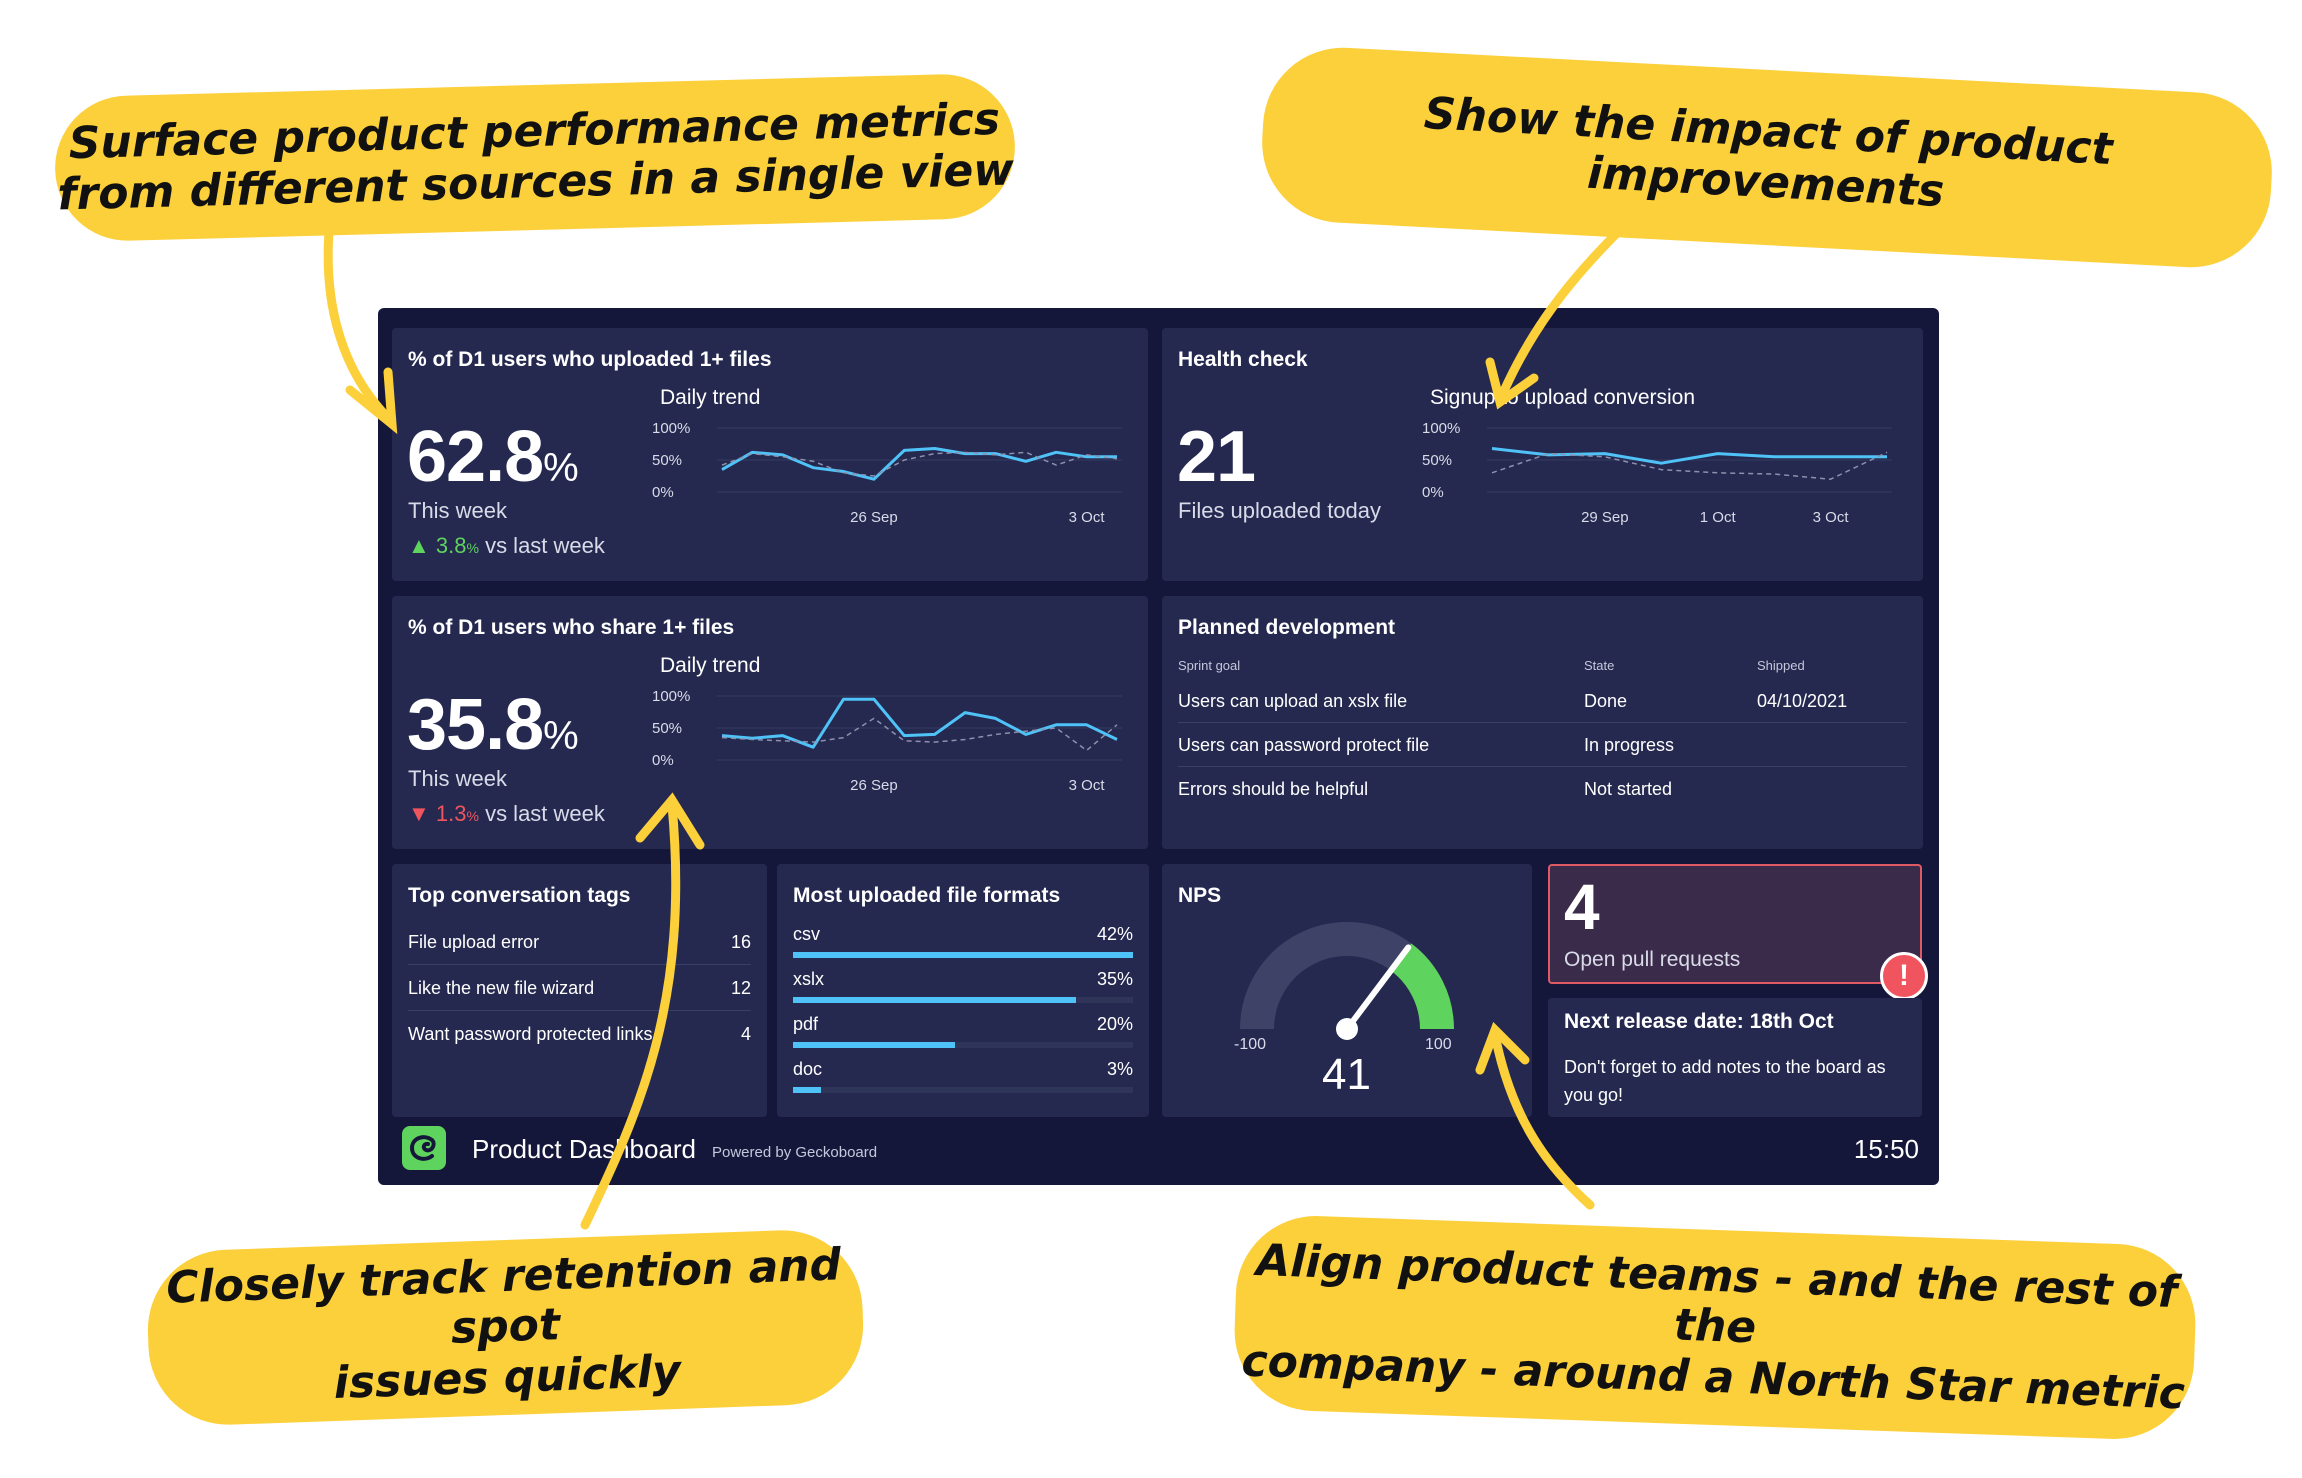 The image size is (2302, 1478). Describe the element at coordinates (1542, 1120) in the screenshot. I see `arrow-north-star` at that location.